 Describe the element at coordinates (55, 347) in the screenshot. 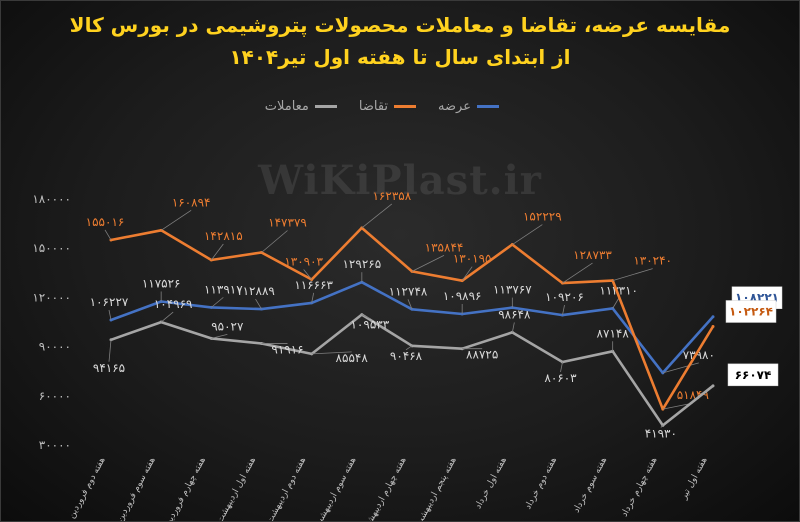

I see `y-tick-label: ۹۰۰۰۰` at that location.